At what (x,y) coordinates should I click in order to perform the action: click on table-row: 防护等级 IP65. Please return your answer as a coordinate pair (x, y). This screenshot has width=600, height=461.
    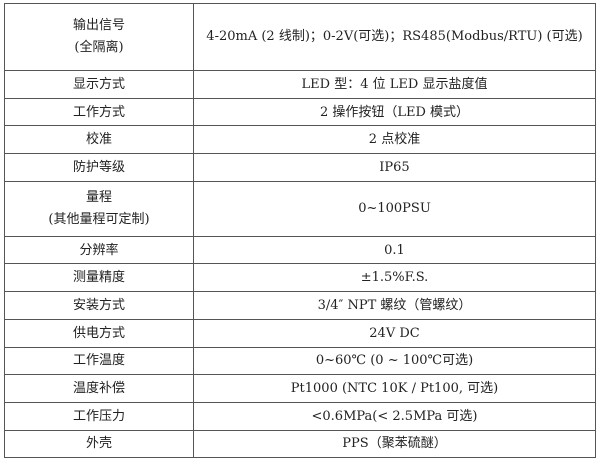
    Looking at the image, I should click on (300, 167).